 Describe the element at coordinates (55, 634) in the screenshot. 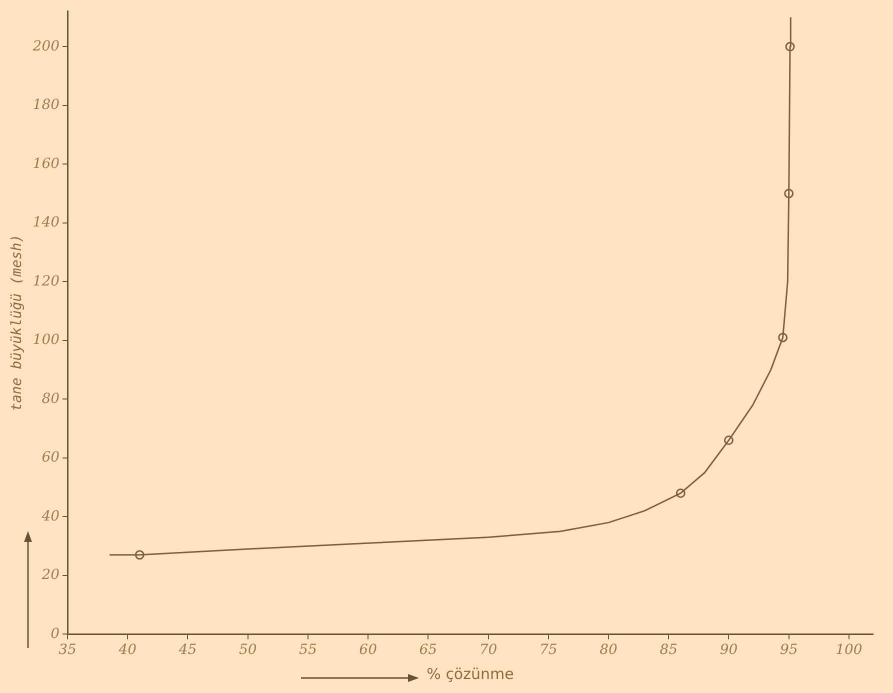

I see `y-tick-label: 0` at that location.